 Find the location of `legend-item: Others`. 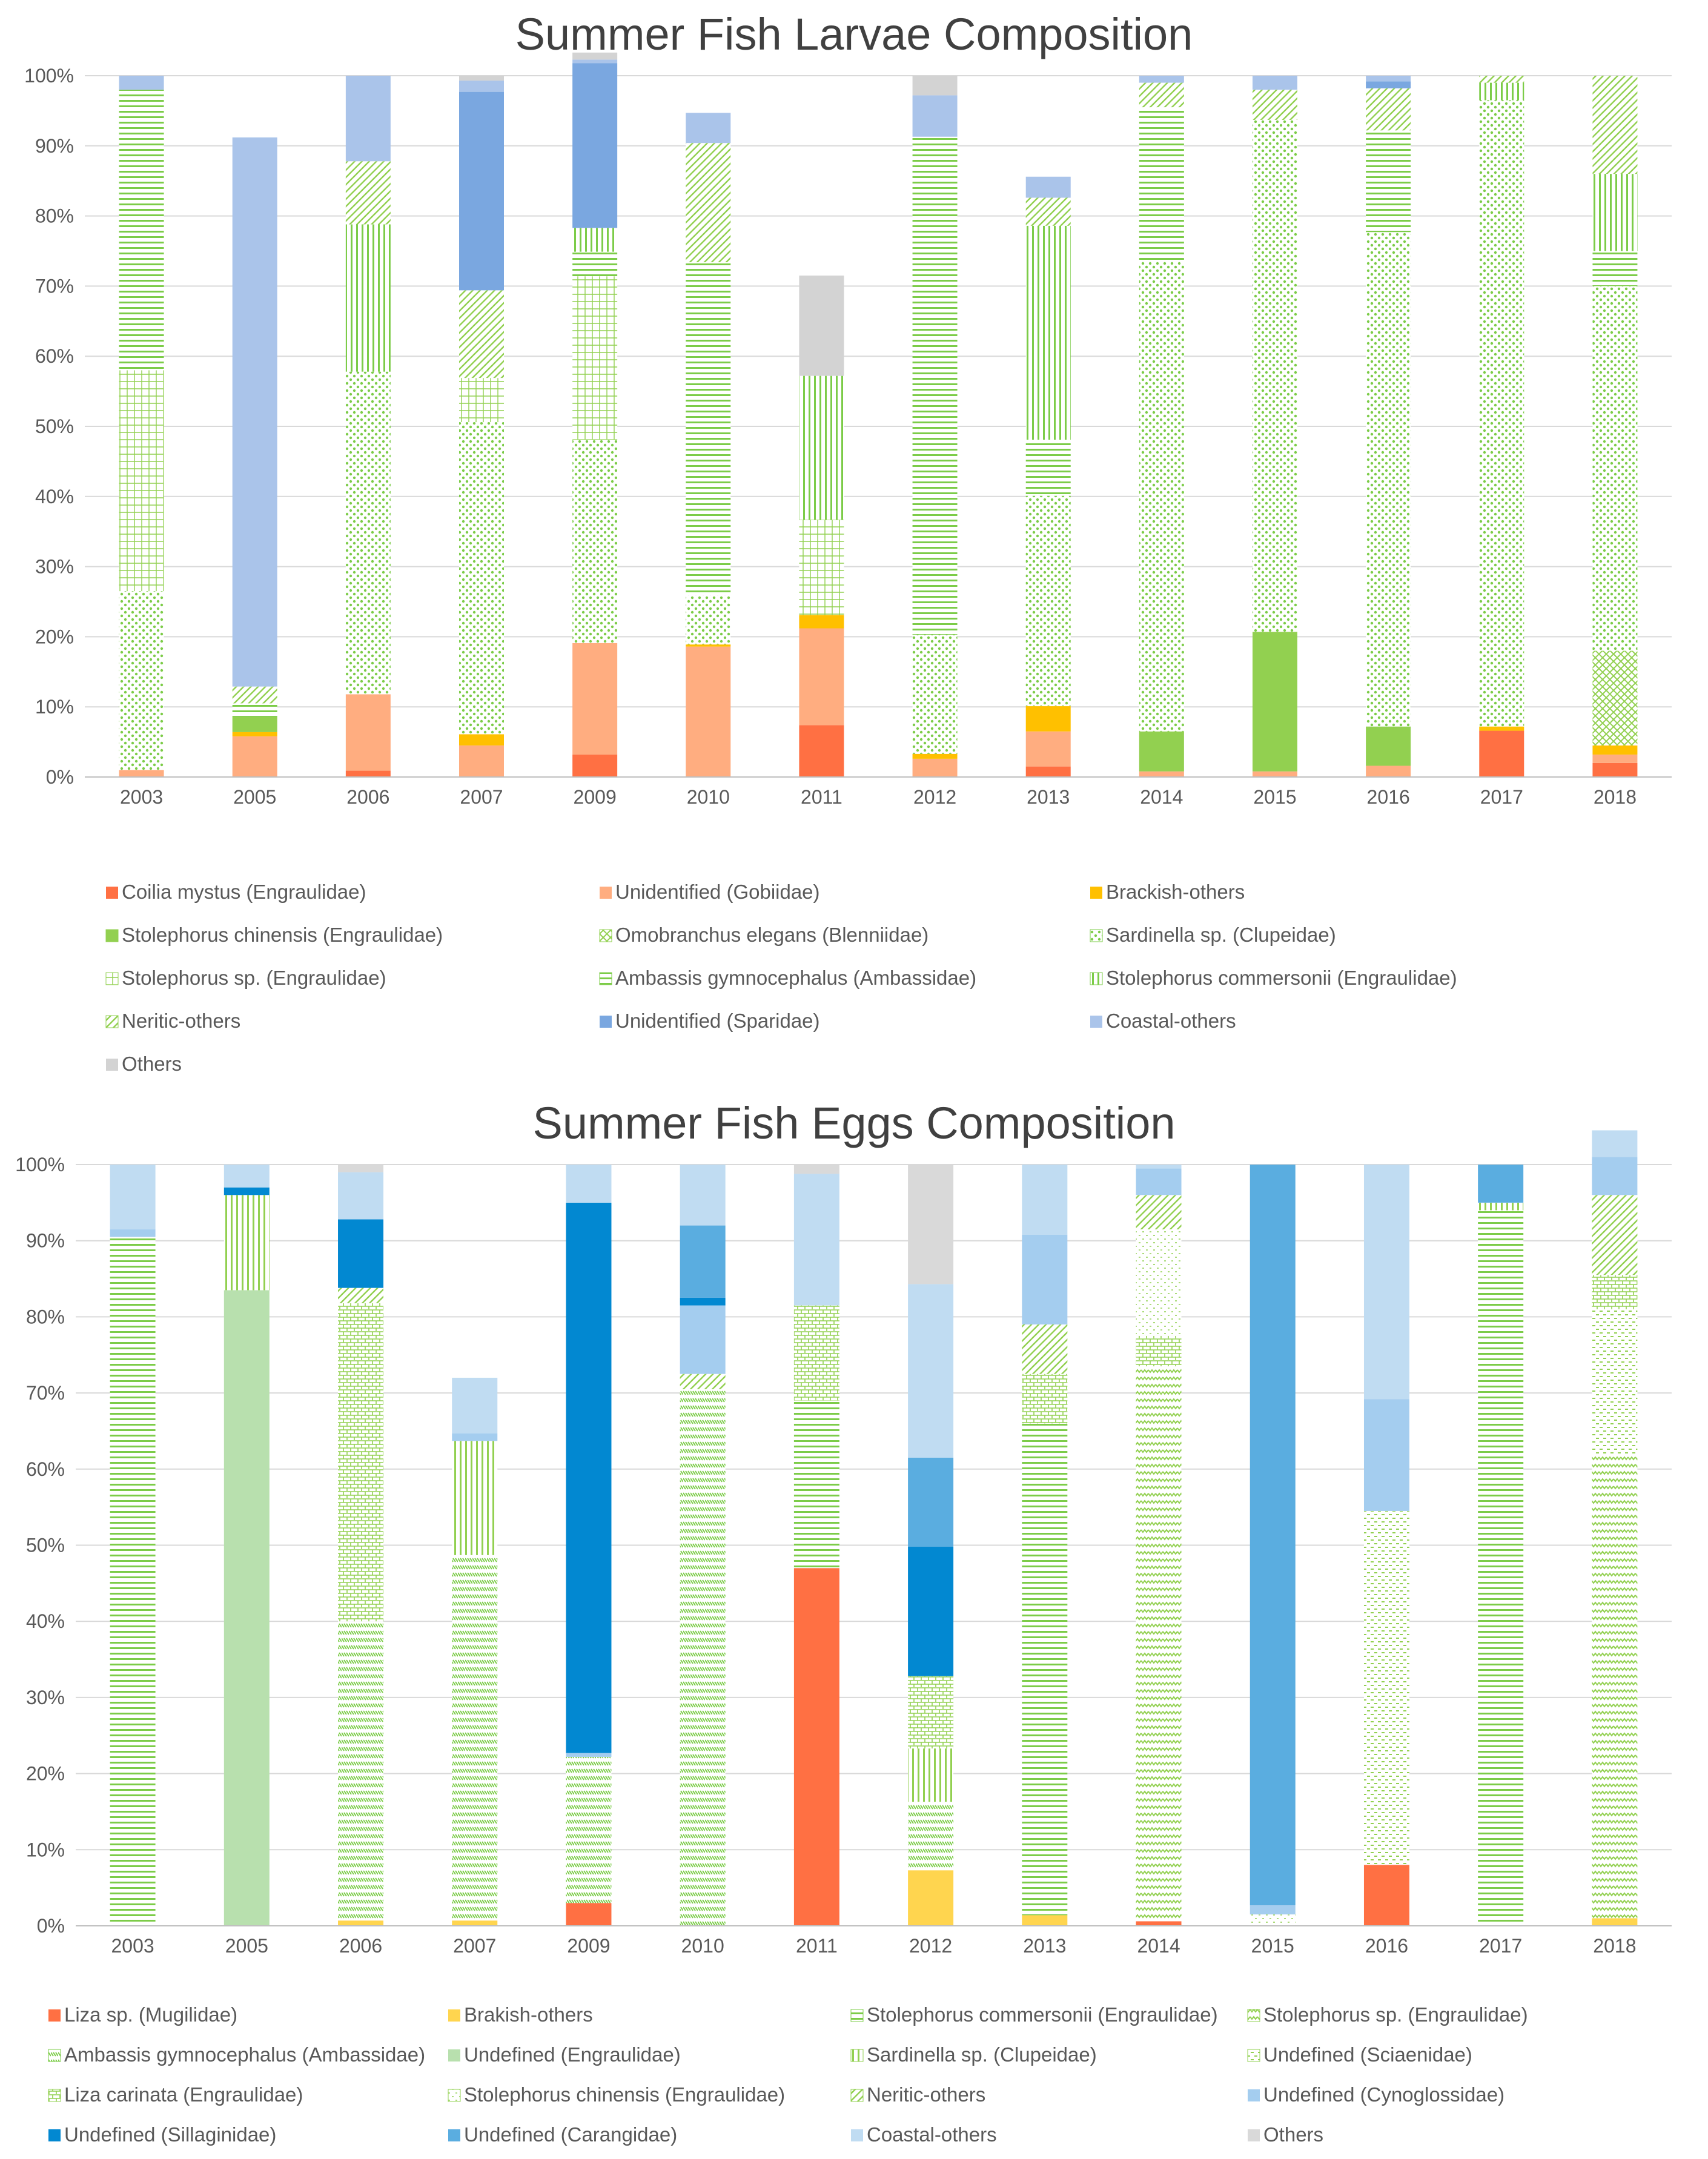

legend-item: Others is located at coordinates (144, 1064).